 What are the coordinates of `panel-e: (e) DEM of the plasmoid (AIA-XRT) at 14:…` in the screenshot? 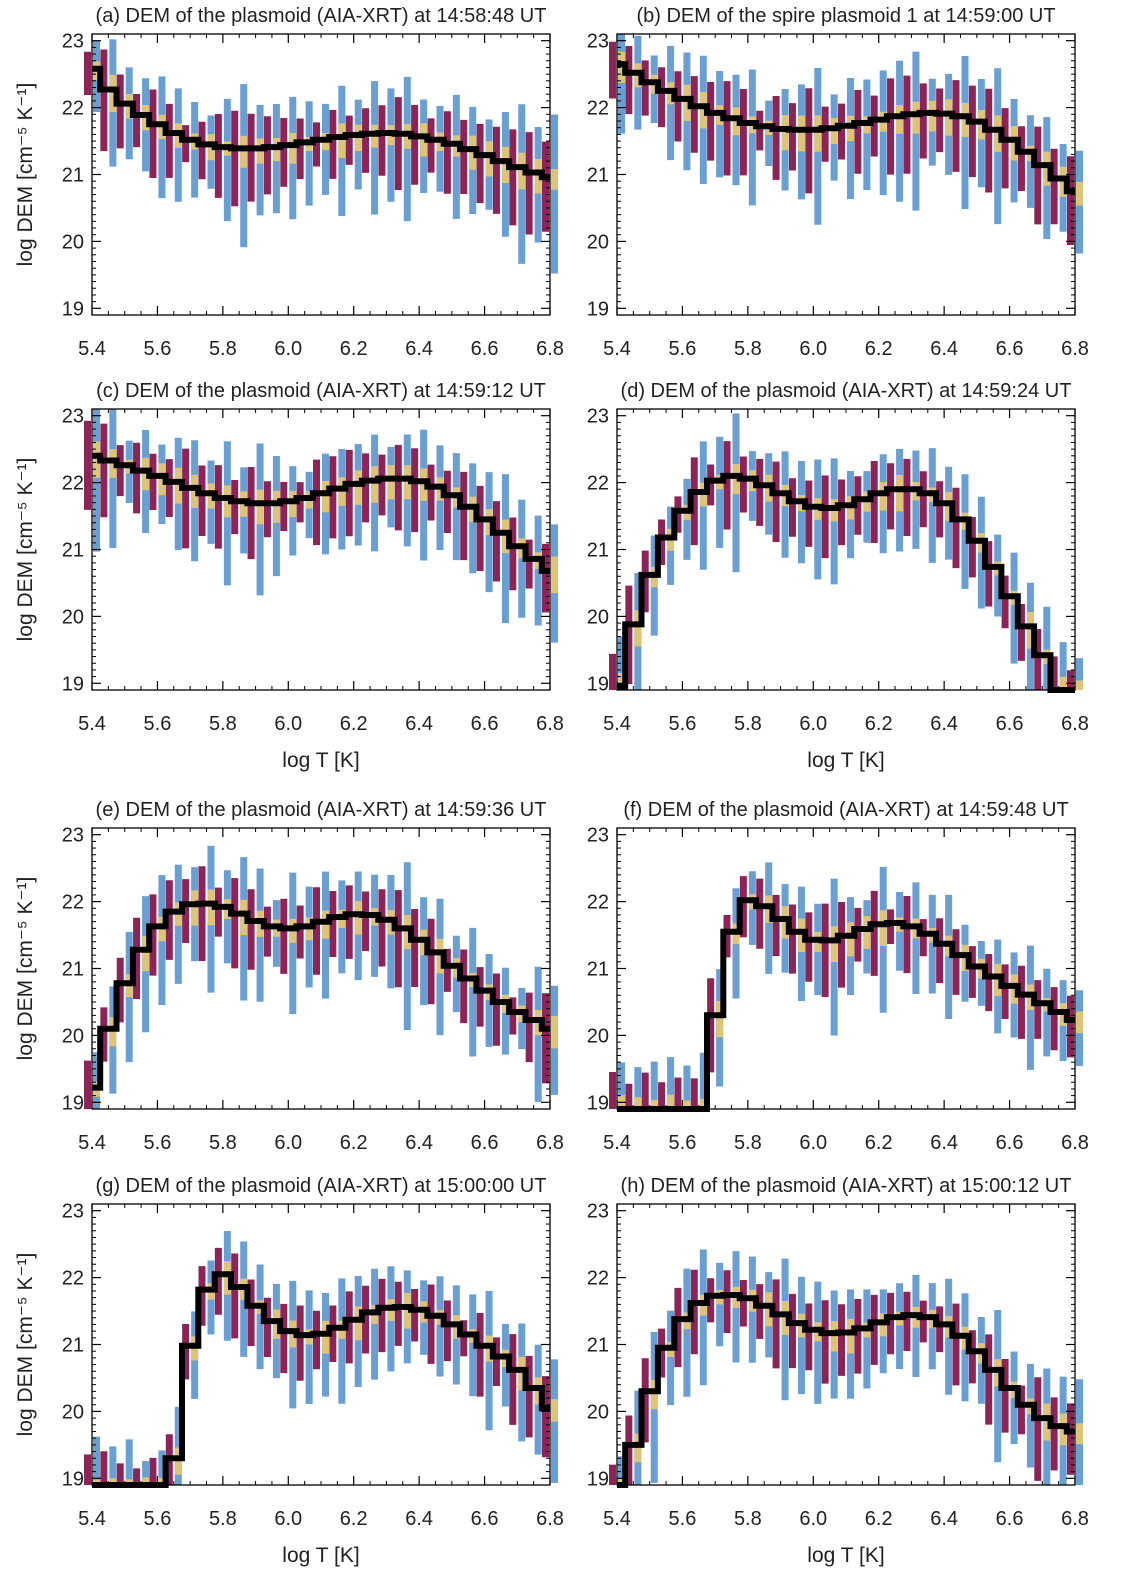 It's located at (289, 976).